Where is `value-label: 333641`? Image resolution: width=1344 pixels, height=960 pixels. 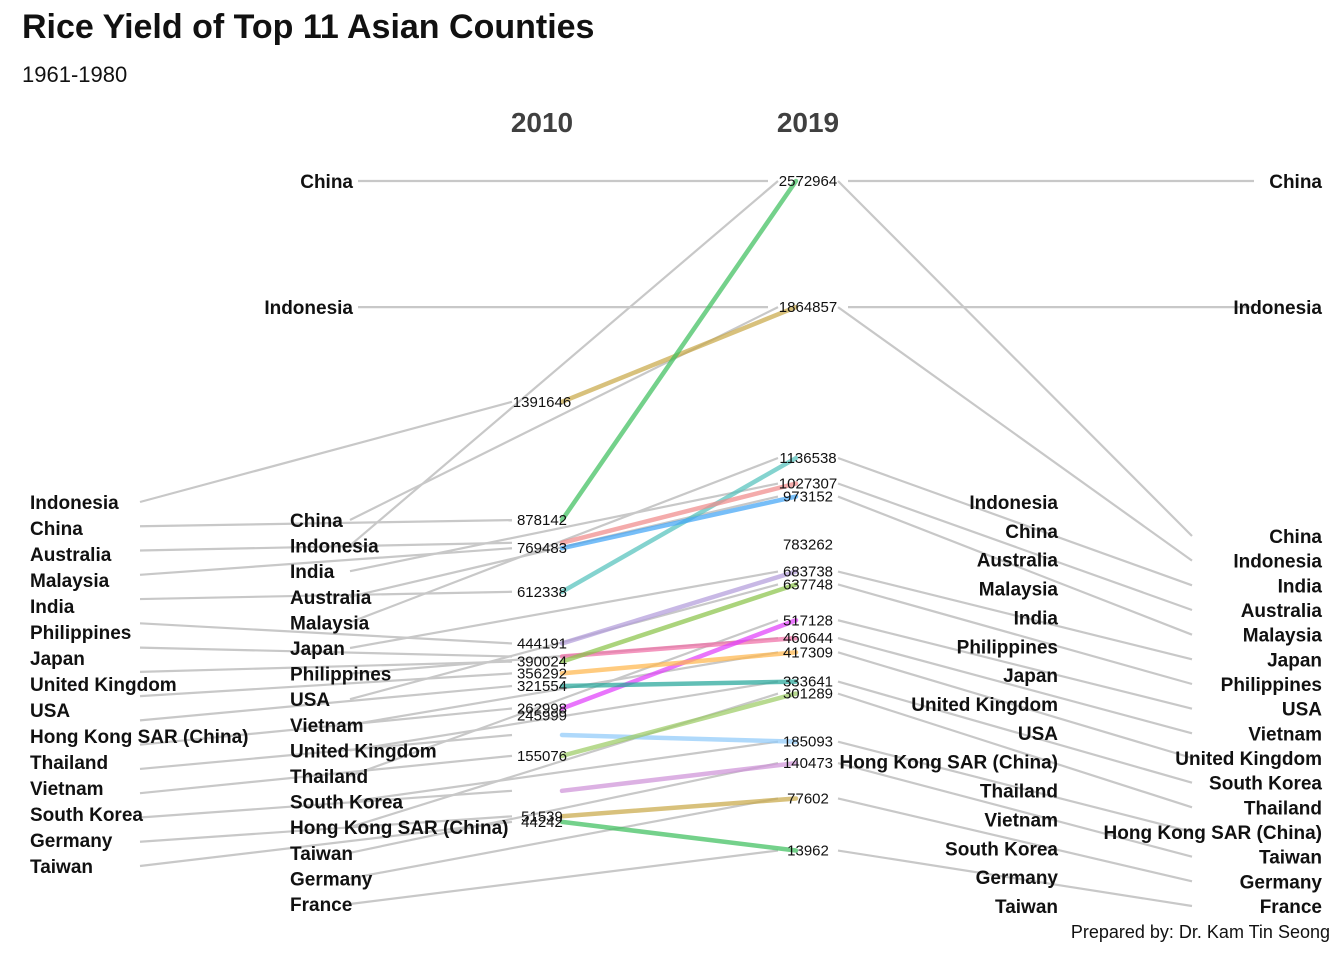
value-label: 333641 is located at coordinates (808, 682).